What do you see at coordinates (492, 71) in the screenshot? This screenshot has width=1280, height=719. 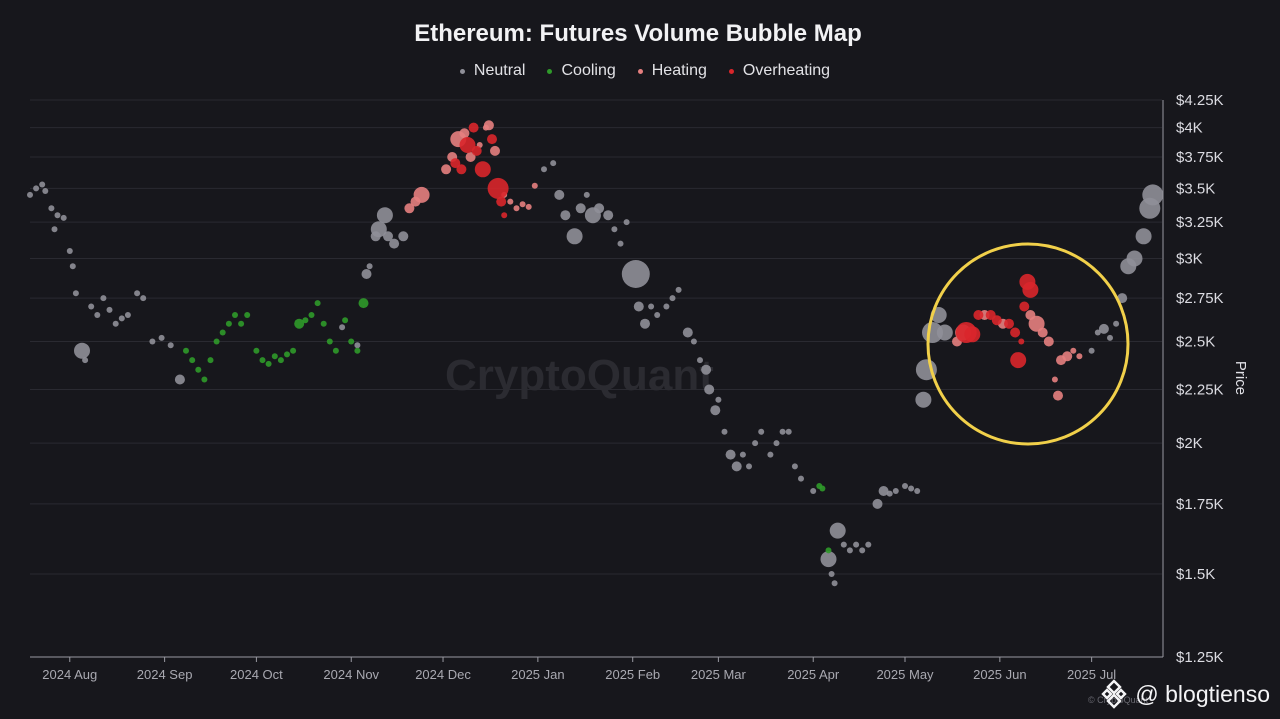 I see `legend-item-neutral: Neutral` at bounding box center [492, 71].